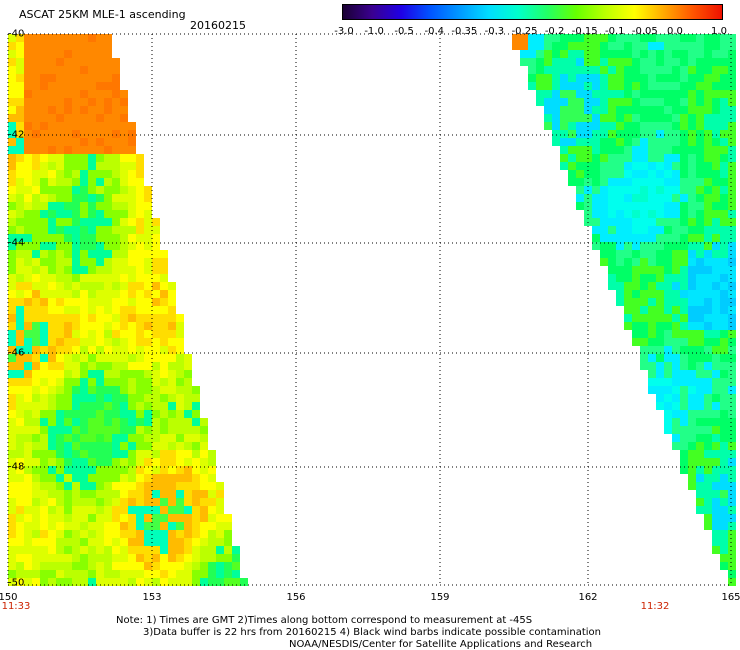 This screenshot has height=650, width=740. I want to click on lon-label: 150, so click(9, 597).